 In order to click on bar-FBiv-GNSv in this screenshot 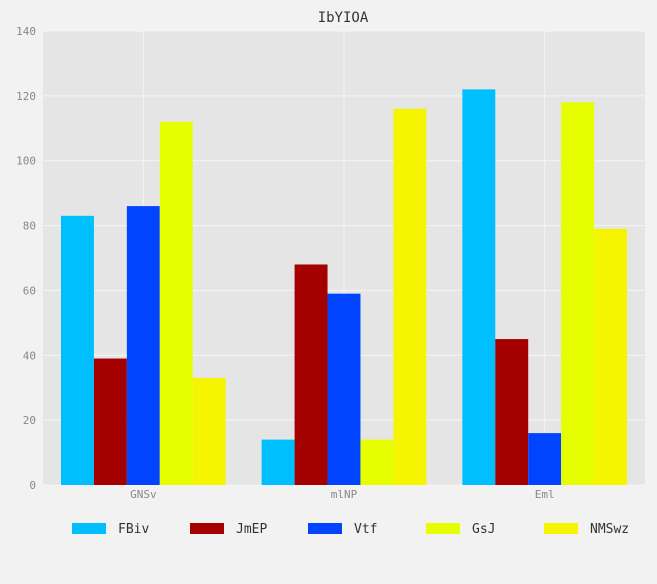, I will do `click(77, 350)`.